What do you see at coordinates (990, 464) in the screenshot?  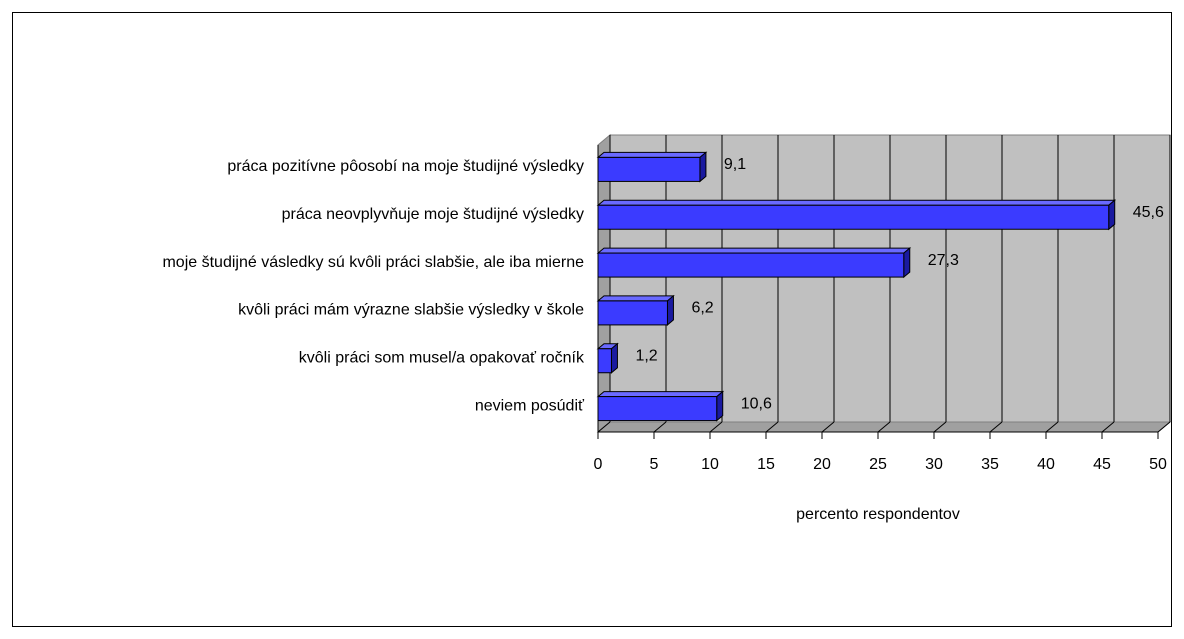 I see `x-tick-label: 35` at bounding box center [990, 464].